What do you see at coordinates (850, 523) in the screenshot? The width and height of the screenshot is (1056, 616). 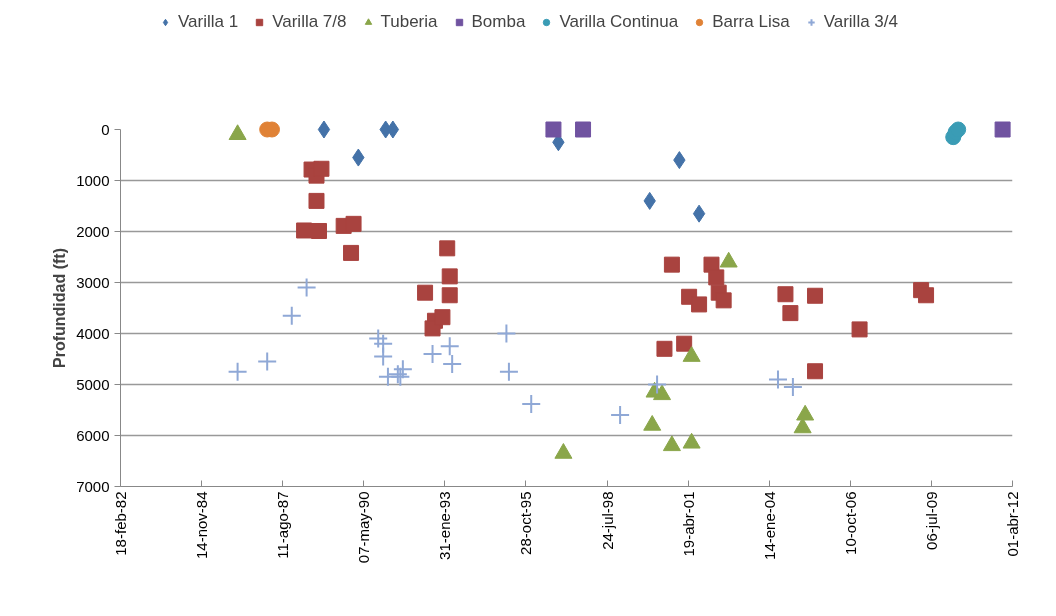 I see `x-tick-label: 10-oct-06` at bounding box center [850, 523].